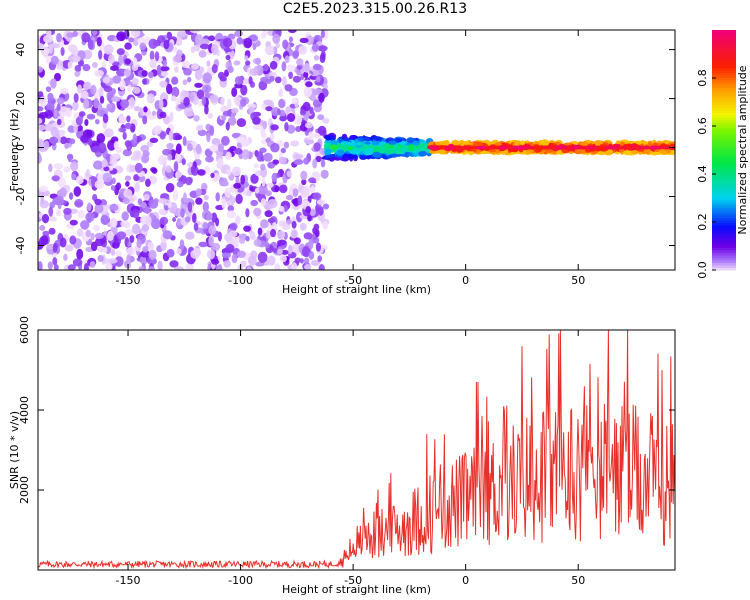 The image size is (750, 600). What do you see at coordinates (20, 50) in the screenshot?
I see `y-tick-label-top: 40` at bounding box center [20, 50].